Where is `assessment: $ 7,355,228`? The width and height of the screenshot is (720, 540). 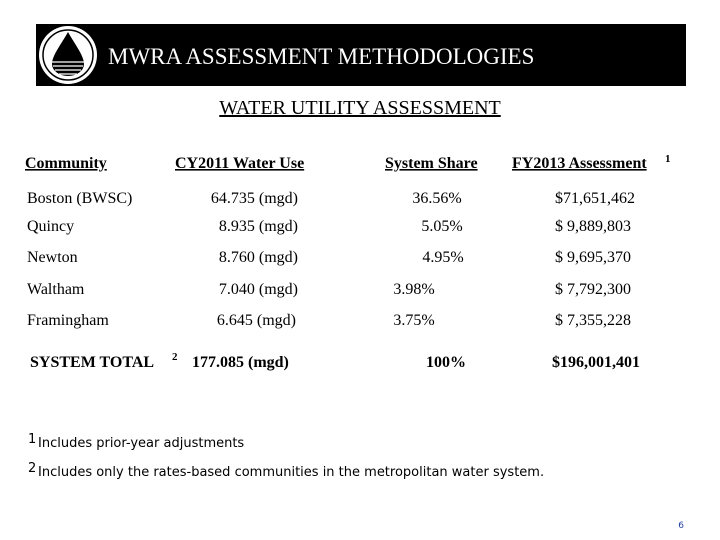
assessment: $ 7,355,228 is located at coordinates (593, 320).